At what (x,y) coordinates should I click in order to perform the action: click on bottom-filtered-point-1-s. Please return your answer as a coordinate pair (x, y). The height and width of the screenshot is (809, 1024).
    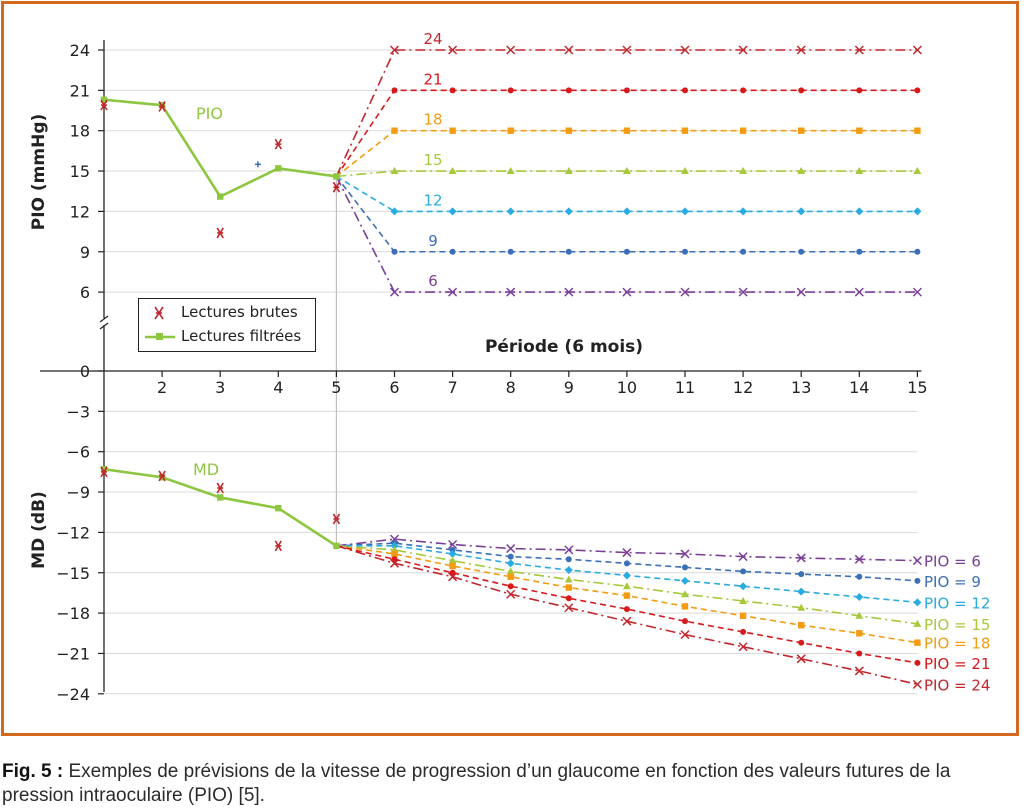
    Looking at the image, I should click on (104, 469).